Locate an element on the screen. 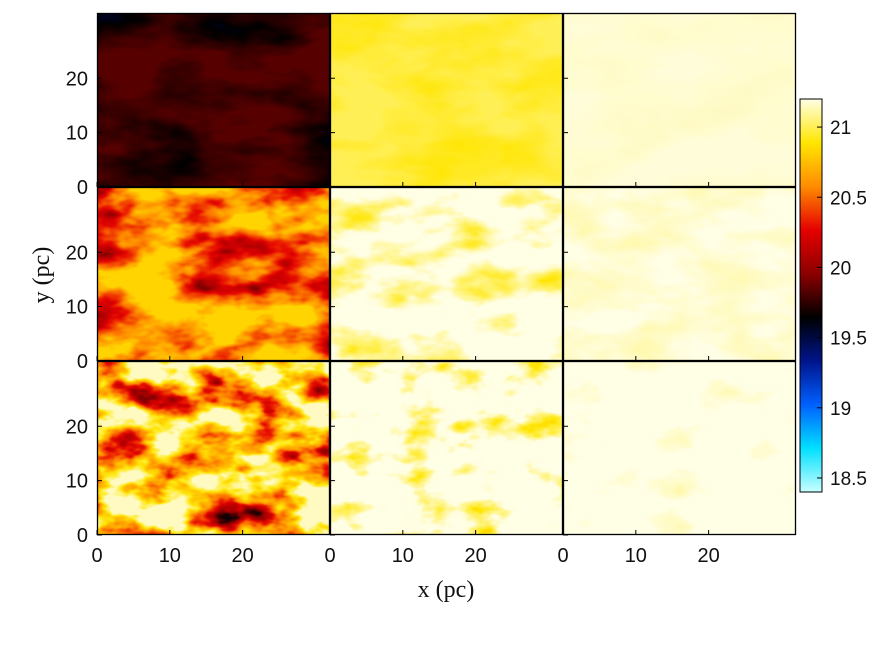  panel-r1c2 is located at coordinates (446, 100).